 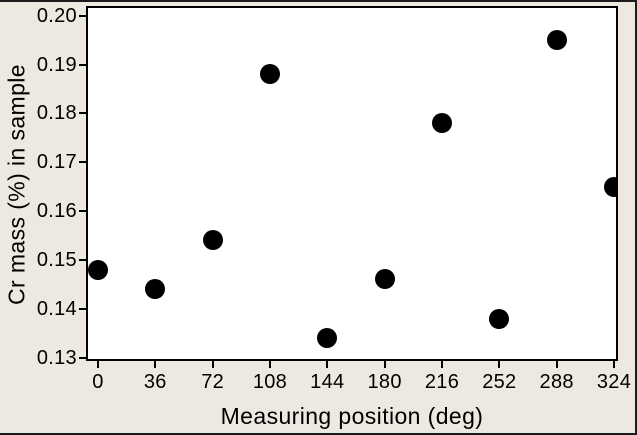 I want to click on x-tick-label: 252, so click(x=499, y=382).